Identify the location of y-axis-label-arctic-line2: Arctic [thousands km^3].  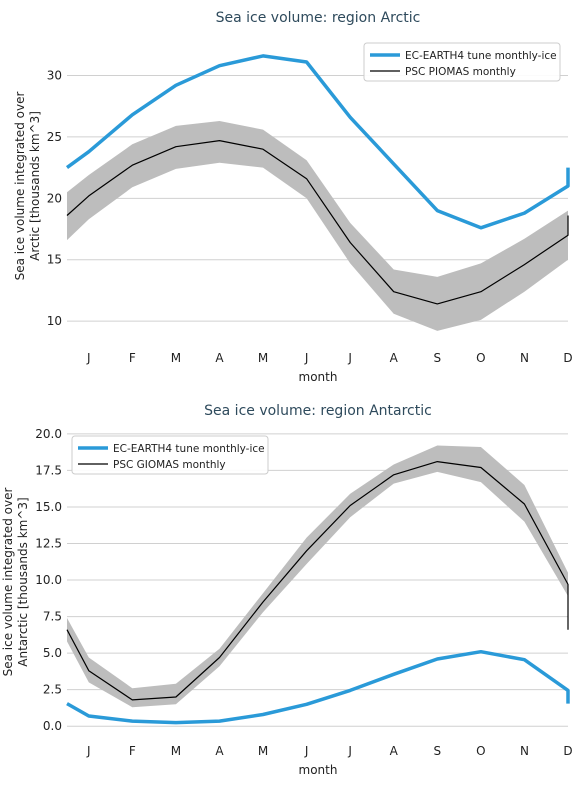
(35, 186).